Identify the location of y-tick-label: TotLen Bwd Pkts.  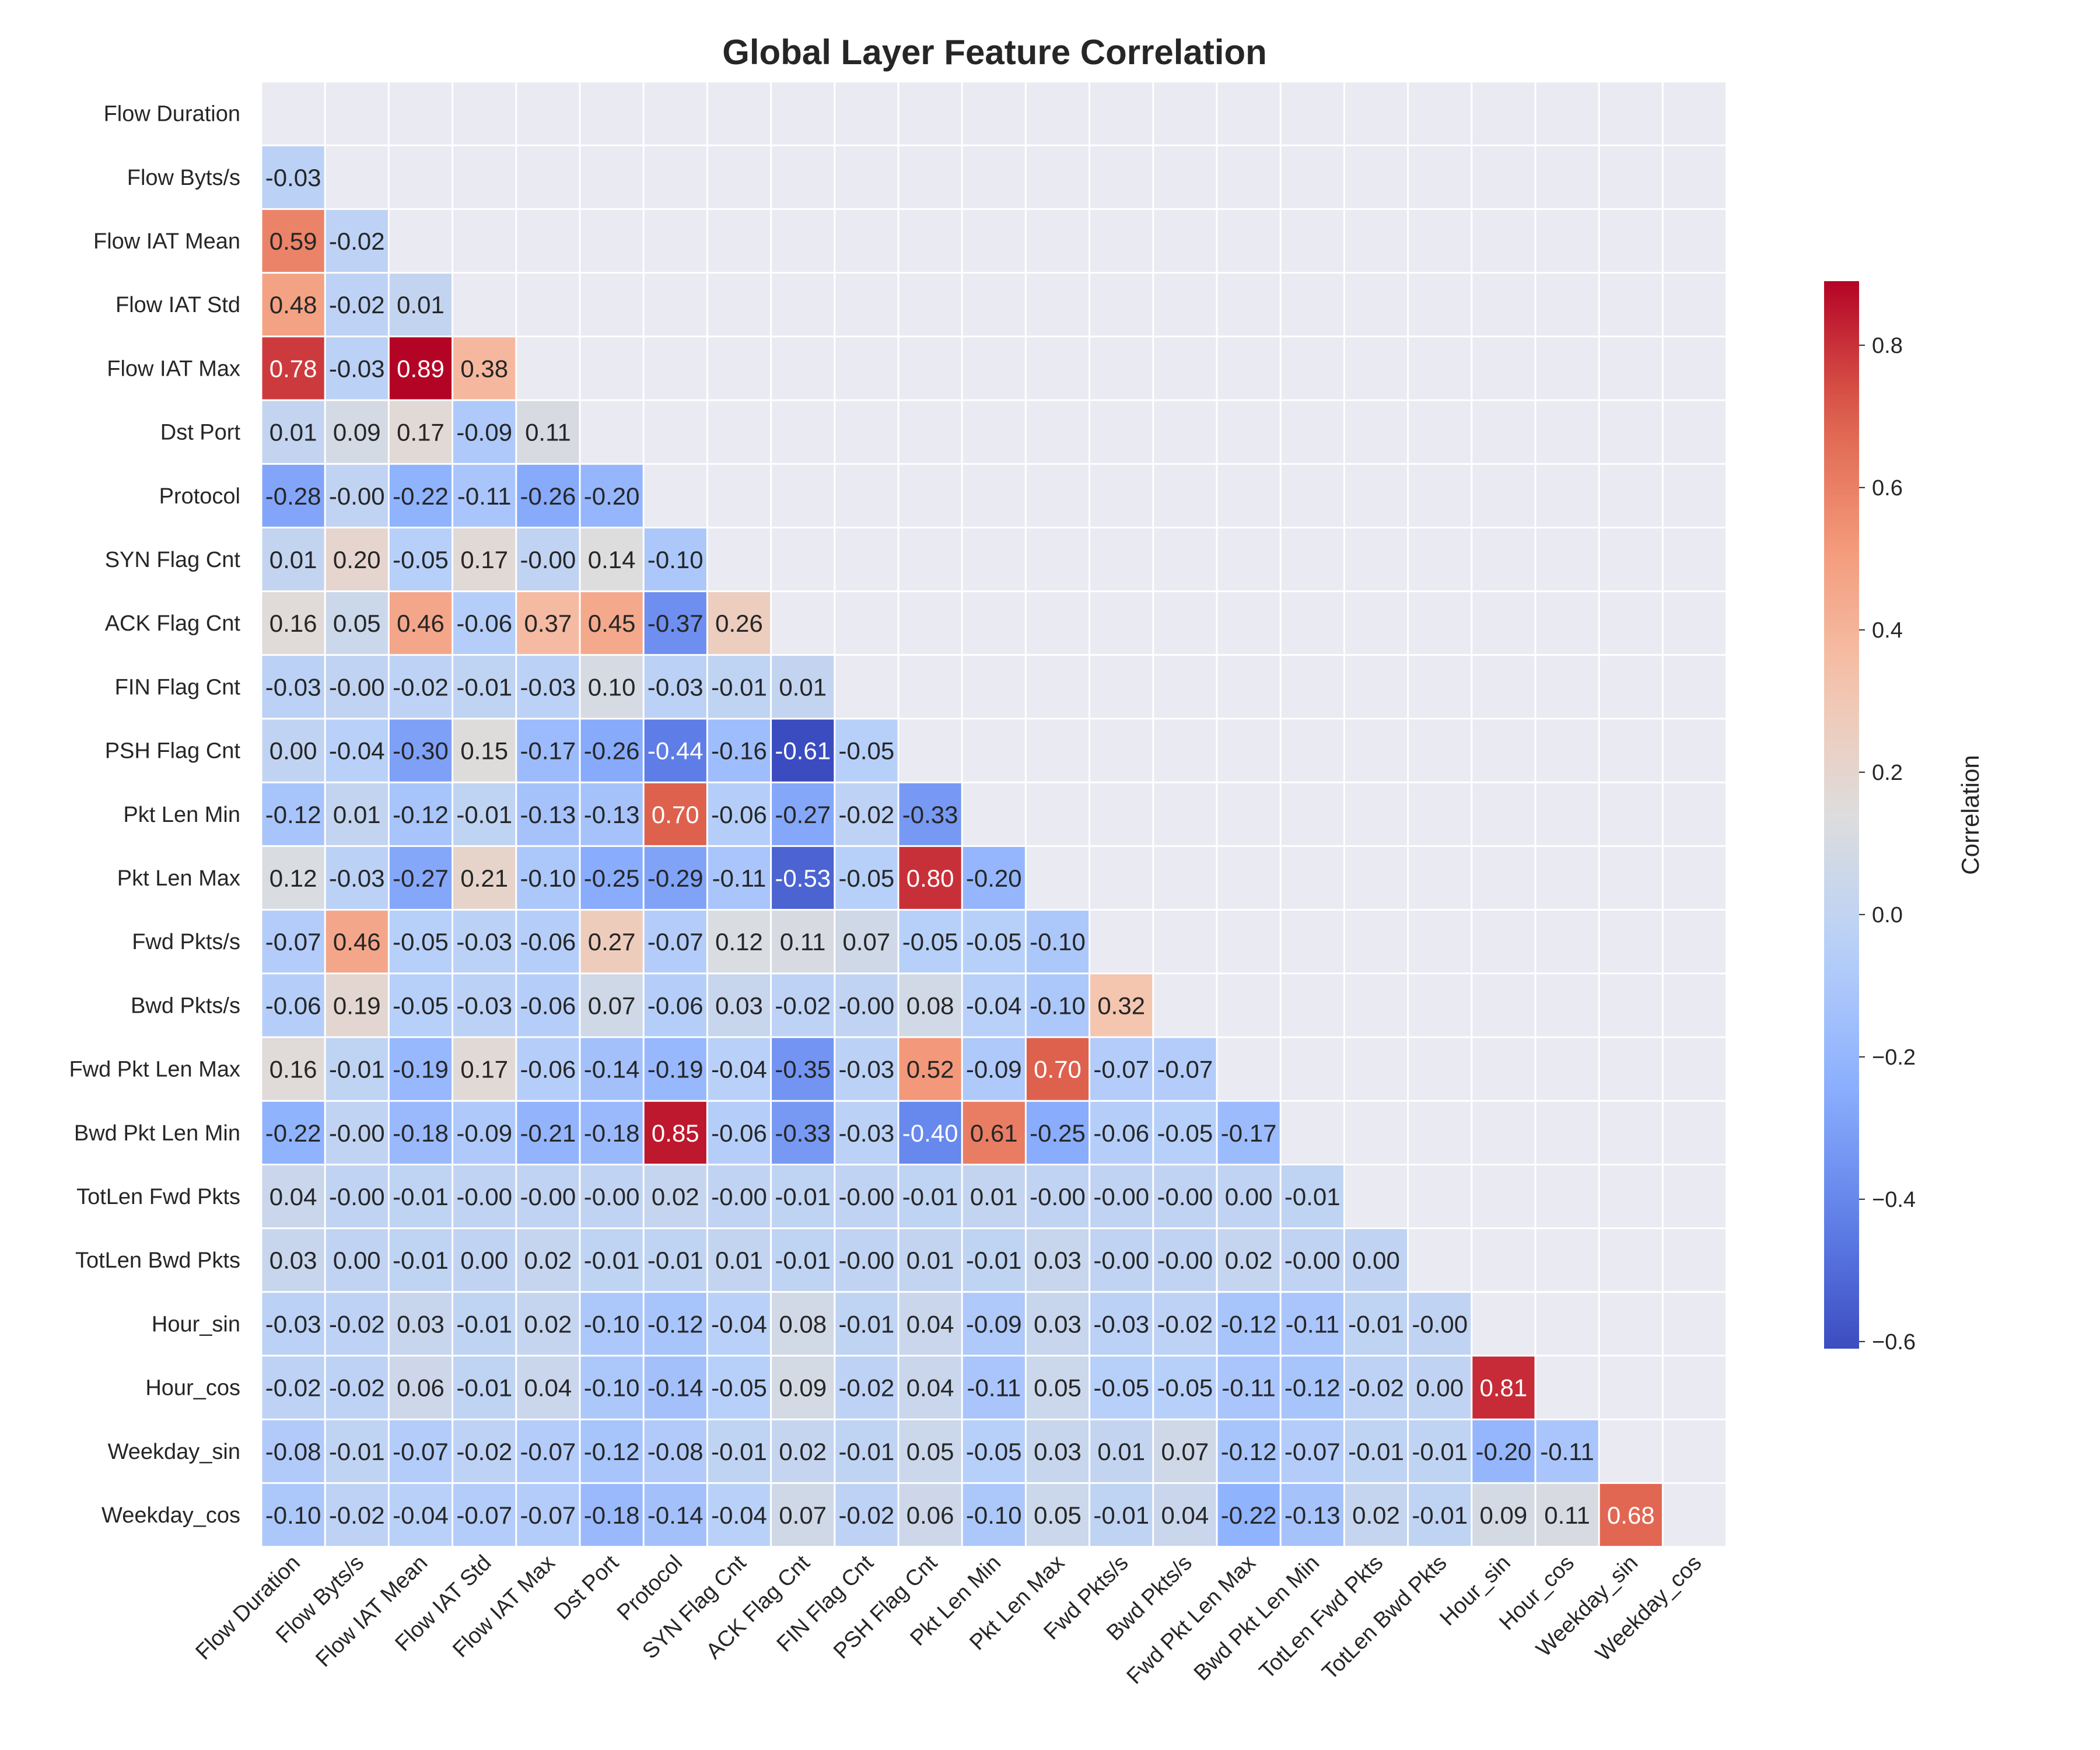
(157, 1260).